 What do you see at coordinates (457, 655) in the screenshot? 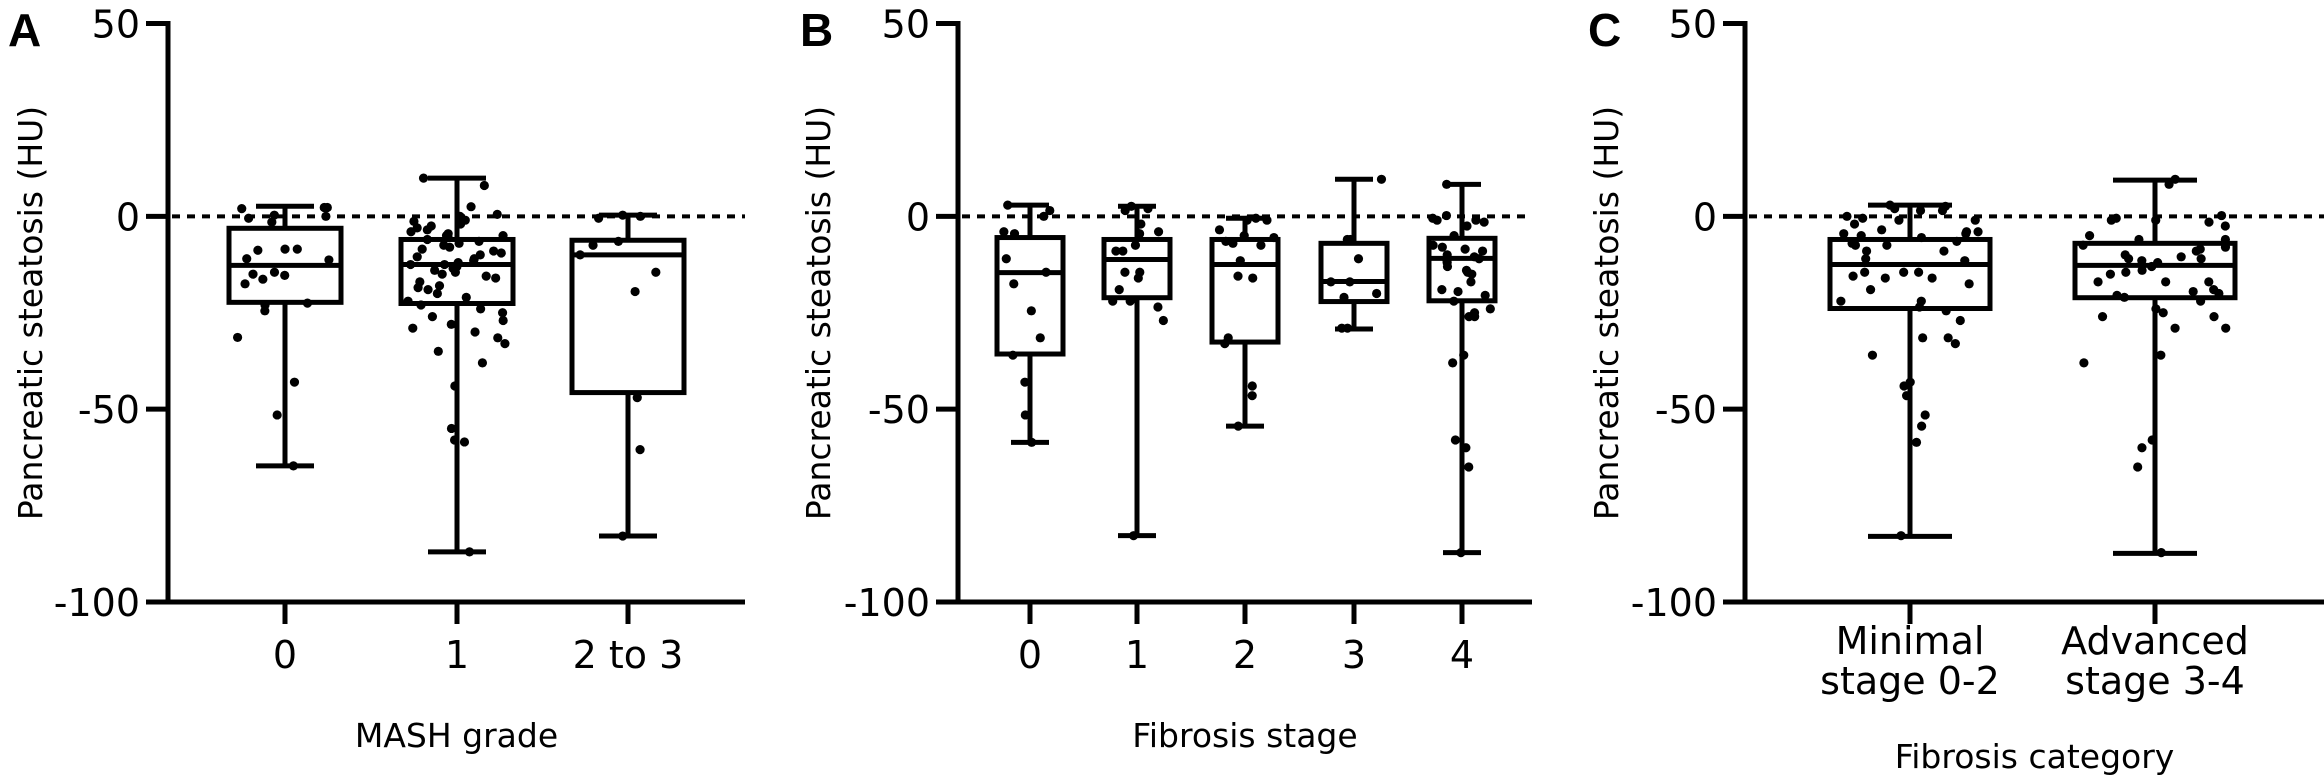
I see `x-tick-label: 1` at bounding box center [457, 655].